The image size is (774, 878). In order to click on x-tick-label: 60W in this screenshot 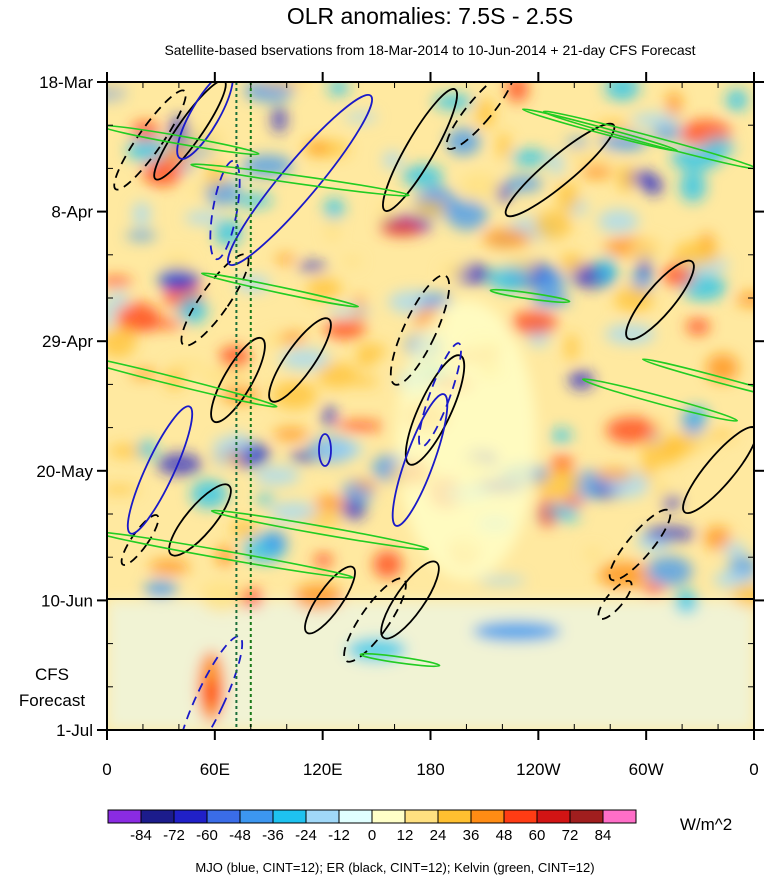, I will do `click(646, 769)`.